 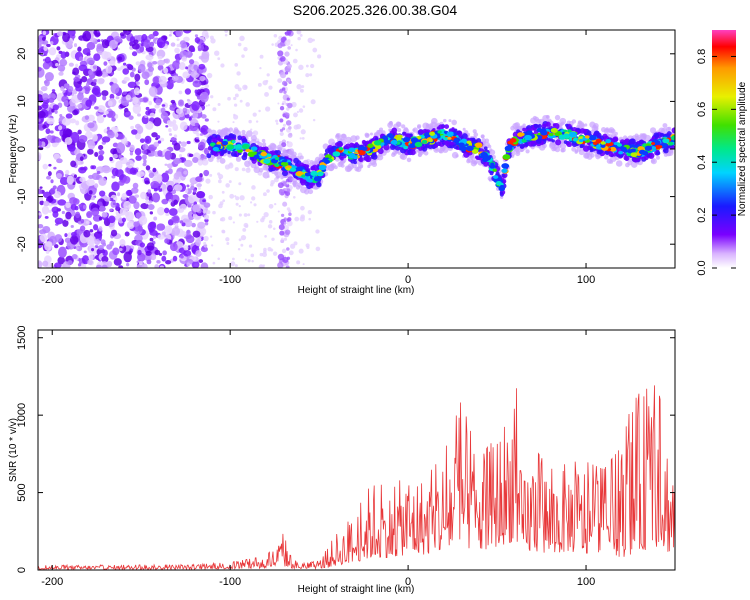 I want to click on colorbar-tick-label: 0.4, so click(x=702, y=162).